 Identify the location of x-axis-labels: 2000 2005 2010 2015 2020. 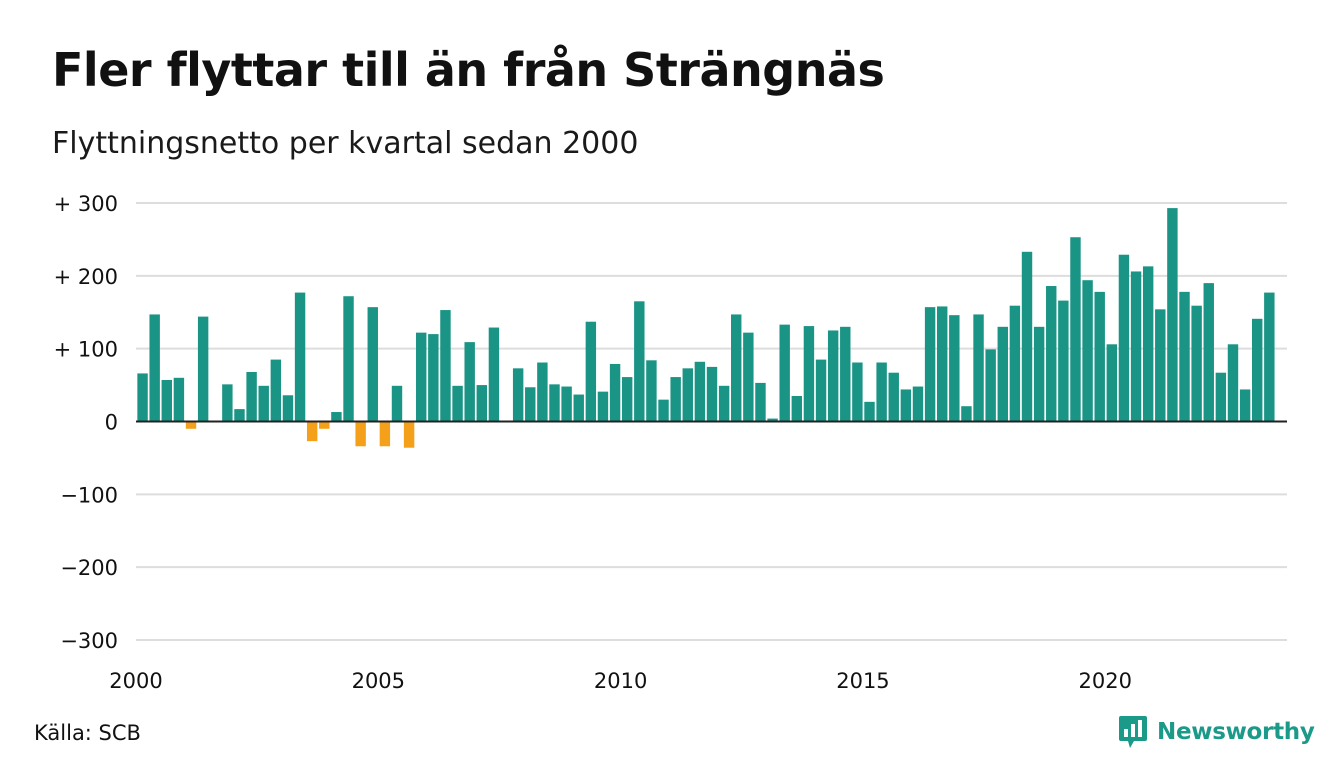
(620, 681).